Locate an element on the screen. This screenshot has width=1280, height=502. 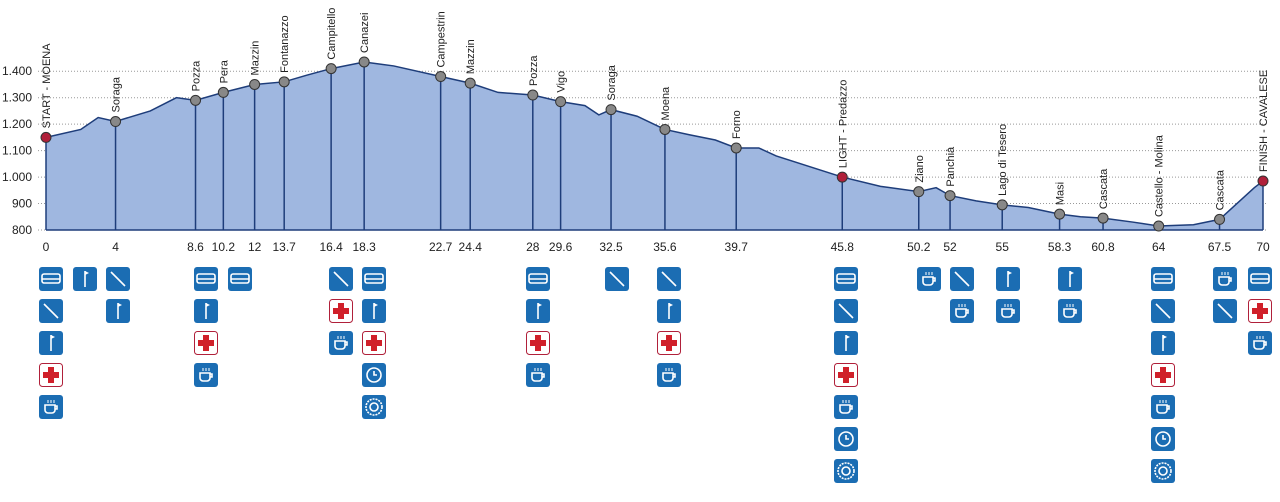
station-name: Pera is located at coordinates (224, 71).